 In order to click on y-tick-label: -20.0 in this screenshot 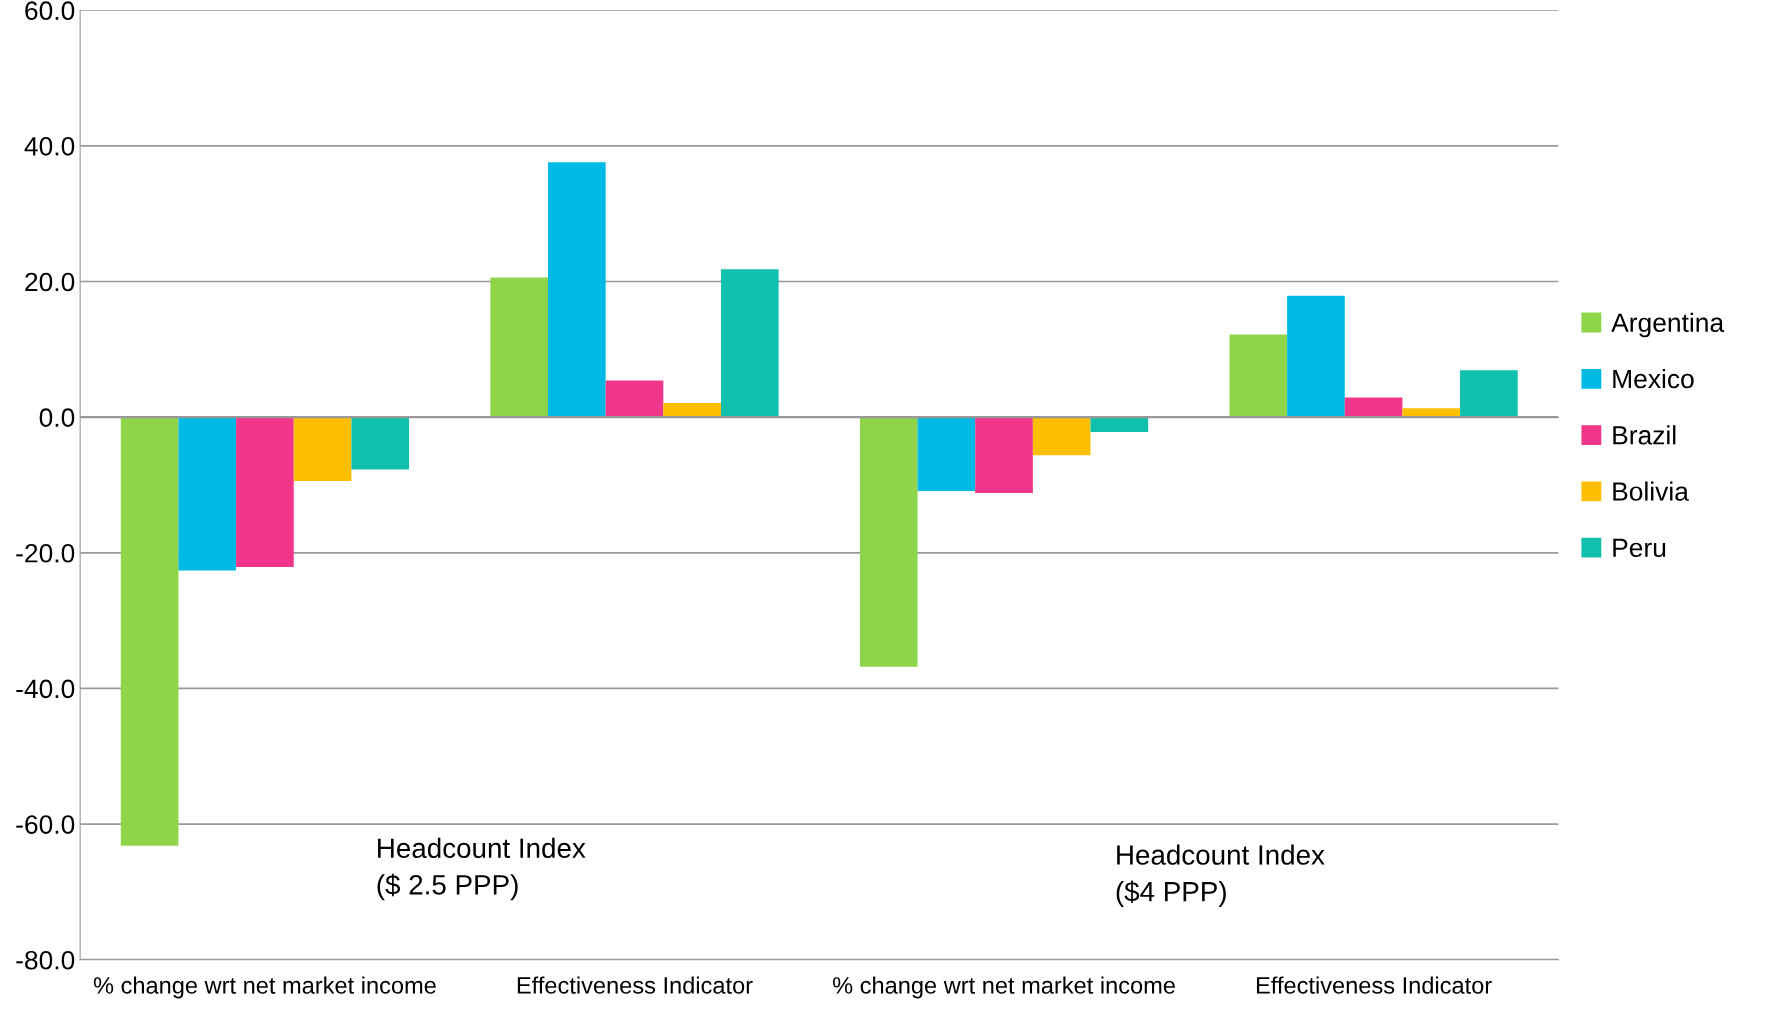, I will do `click(45, 553)`.